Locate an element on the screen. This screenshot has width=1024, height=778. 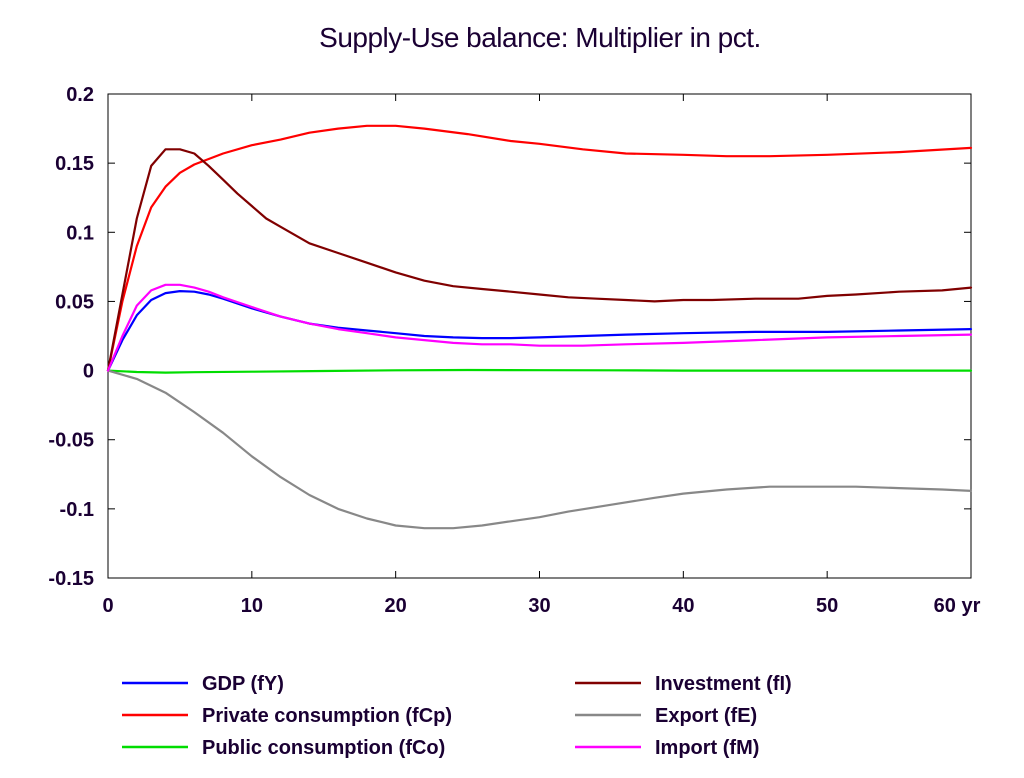
x-tick-label: 40 is located at coordinates (683, 606).